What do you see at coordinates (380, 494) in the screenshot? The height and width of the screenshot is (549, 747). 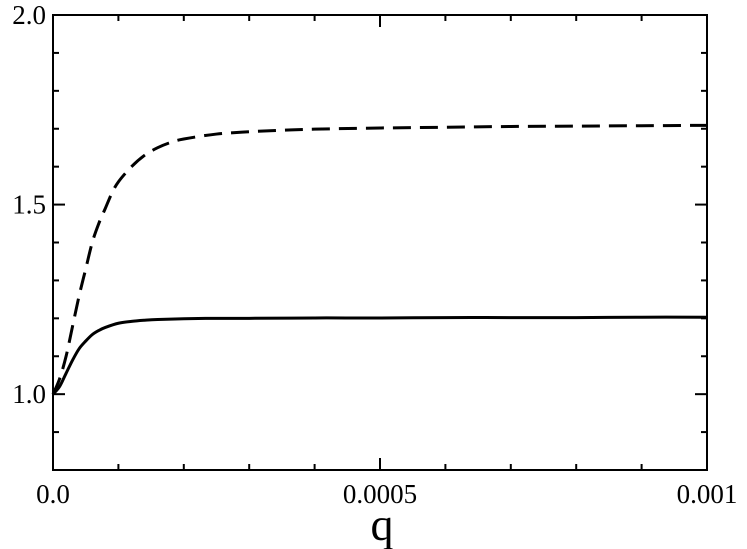 I see `x-tick-label: 0.0005` at bounding box center [380, 494].